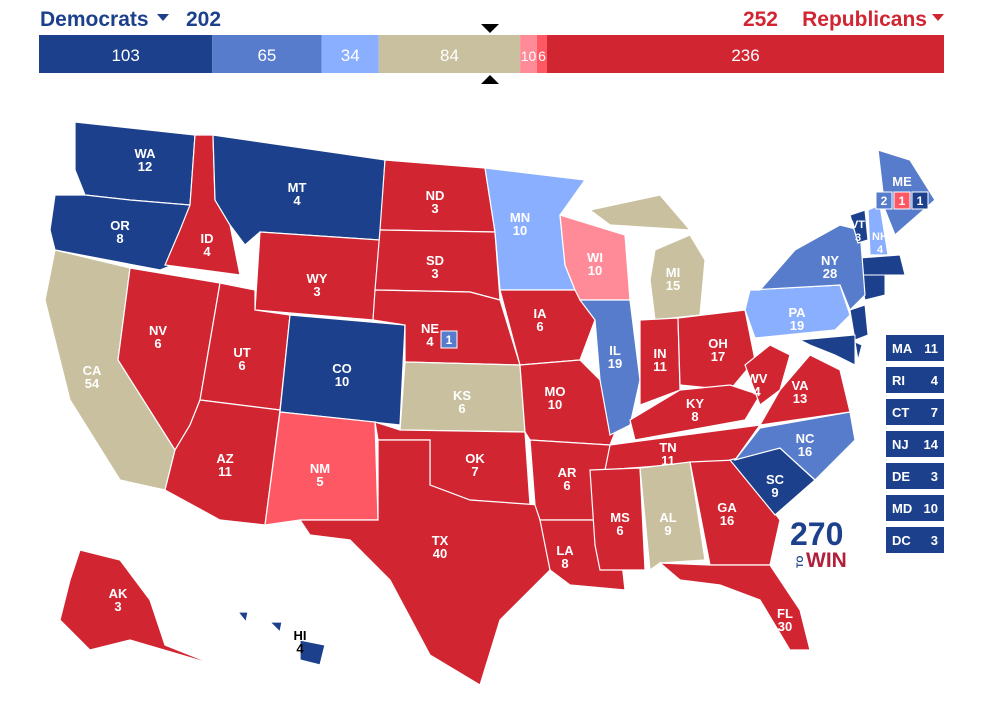  Describe the element at coordinates (785, 613) in the screenshot. I see `state-abbr: FL` at that location.